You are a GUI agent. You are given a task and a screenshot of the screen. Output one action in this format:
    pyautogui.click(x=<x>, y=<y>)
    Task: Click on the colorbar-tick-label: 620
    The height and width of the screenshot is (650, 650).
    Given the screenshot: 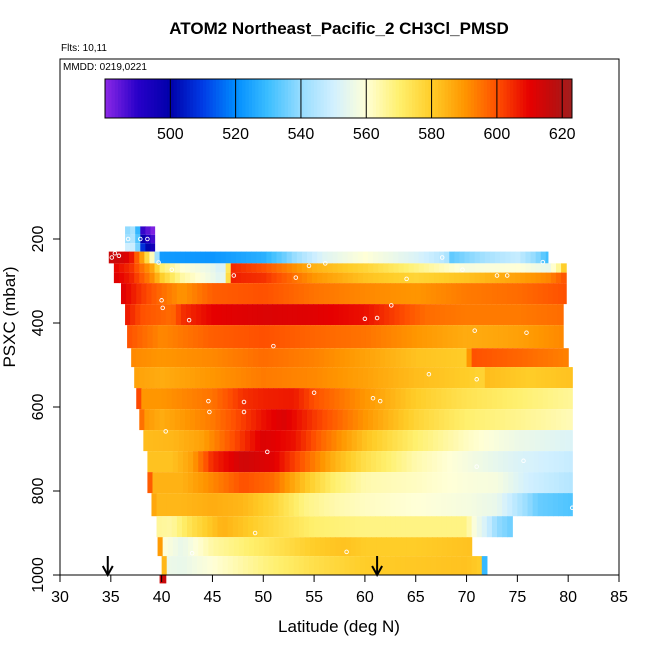 What is the action you would take?
    pyautogui.click(x=562, y=134)
    